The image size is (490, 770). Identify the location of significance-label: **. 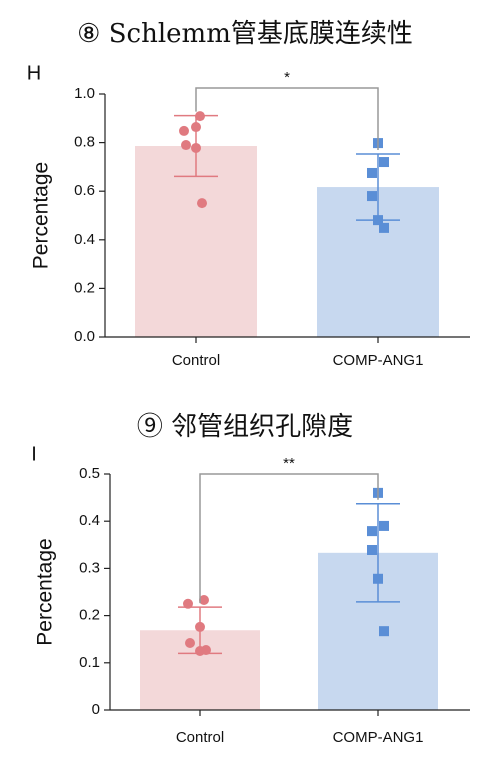
(289, 463).